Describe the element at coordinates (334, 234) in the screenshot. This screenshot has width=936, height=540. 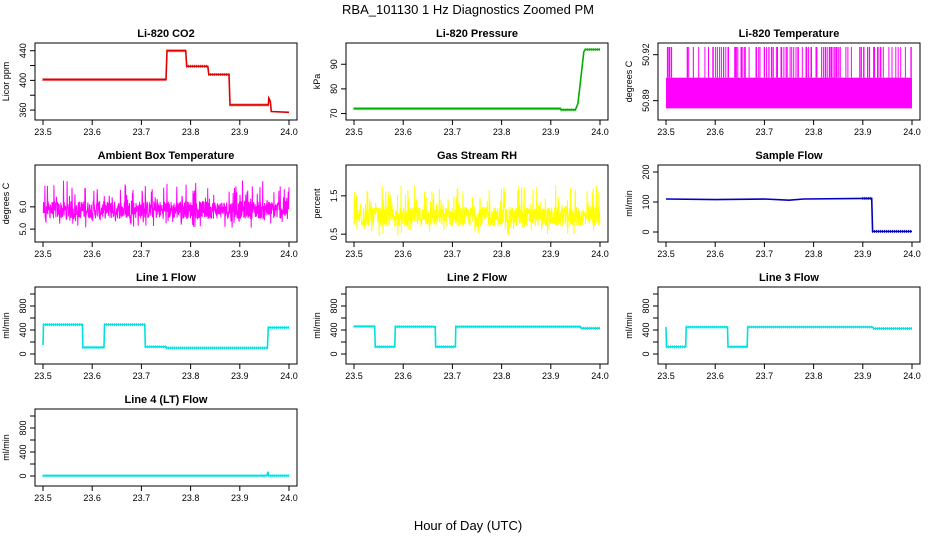
I see `y-tick-label: 0.5` at that location.